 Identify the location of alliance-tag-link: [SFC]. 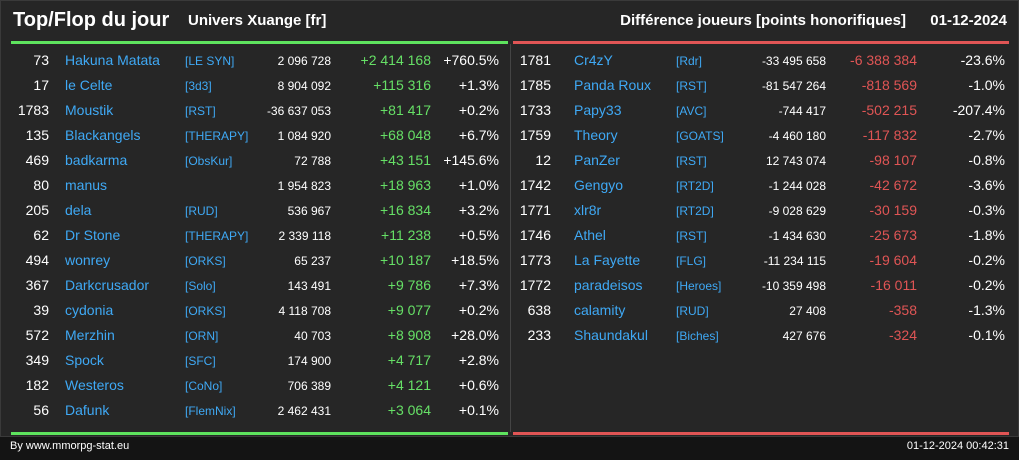
(200, 361).